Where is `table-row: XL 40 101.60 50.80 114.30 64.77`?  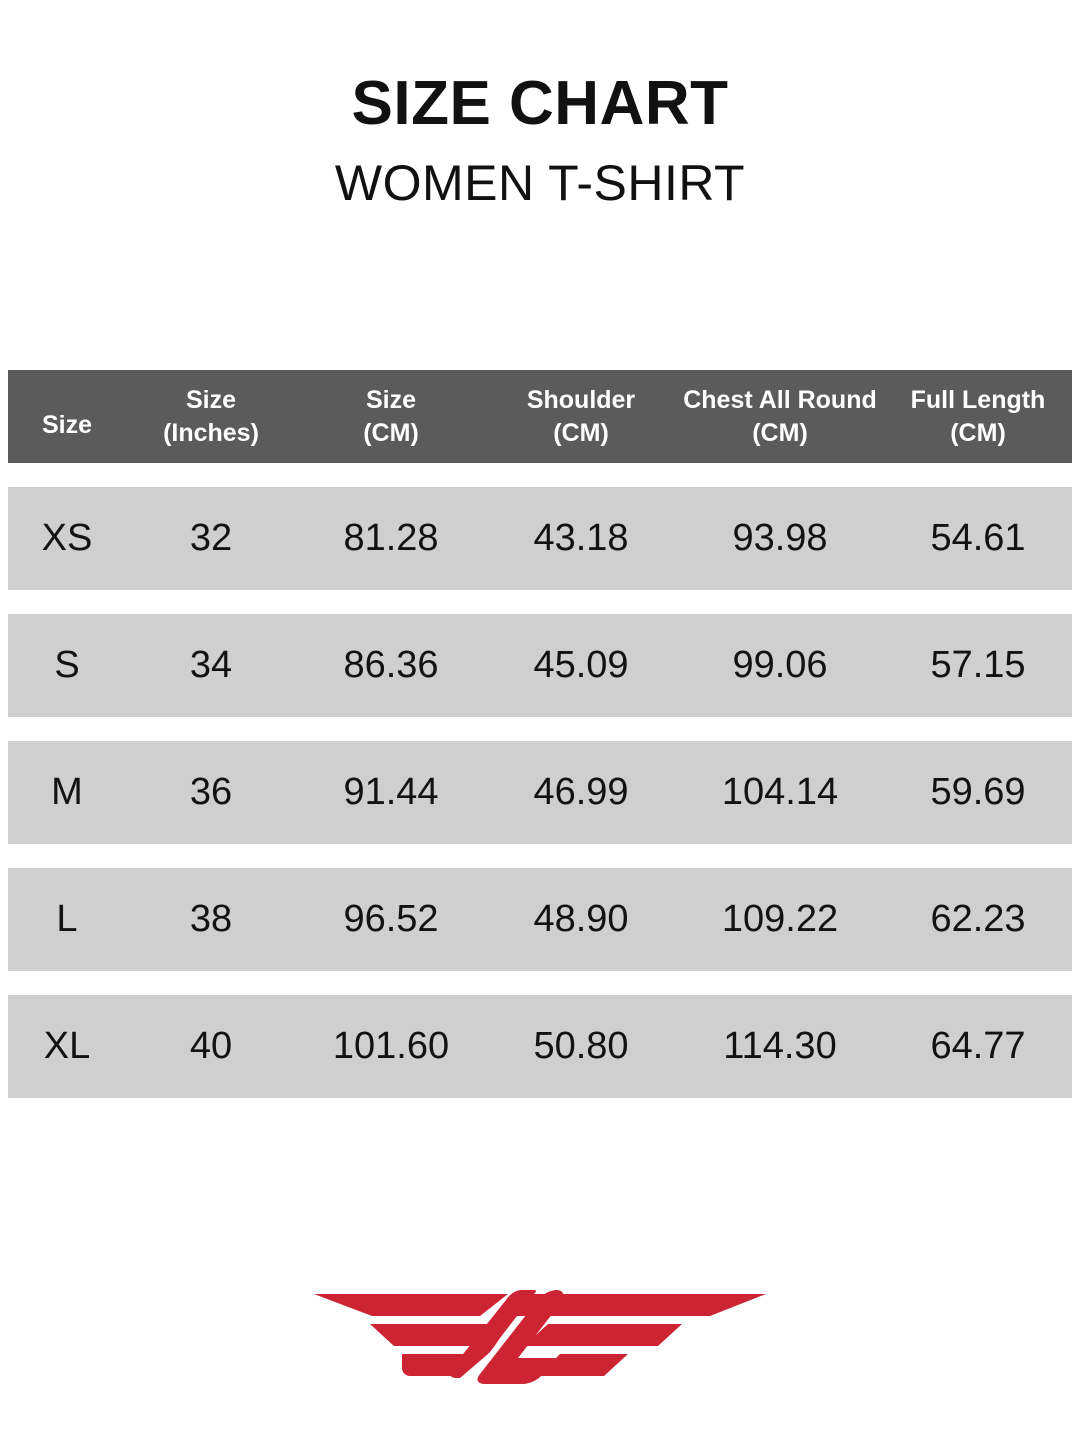
table-row: XL 40 101.60 50.80 114.30 64.77 is located at coordinates (540, 1046).